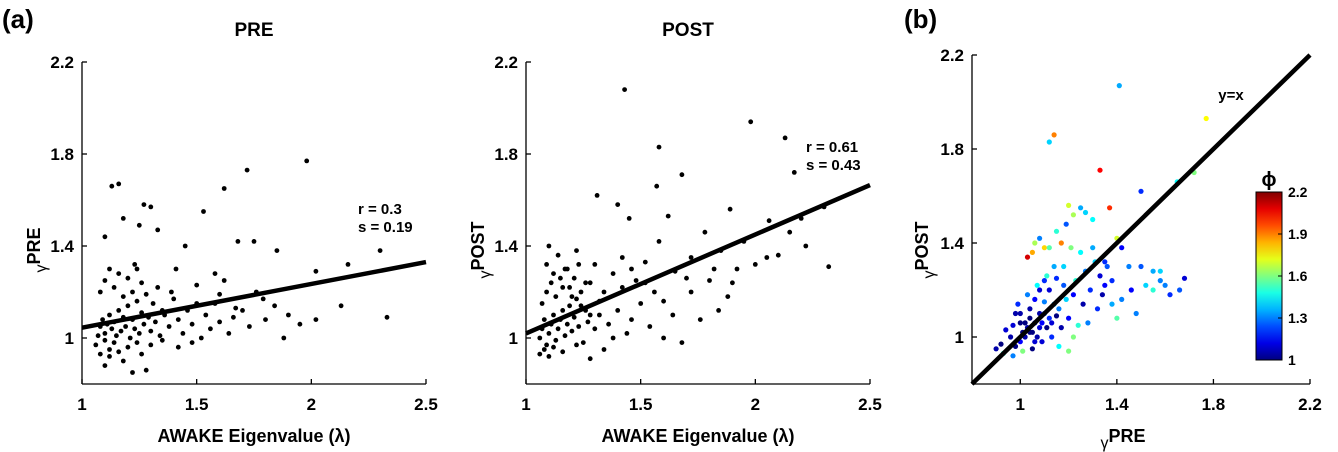 The width and height of the screenshot is (1338, 452). What do you see at coordinates (1298, 192) in the screenshot?
I see `colorbar-tick-label: 2.2` at bounding box center [1298, 192].